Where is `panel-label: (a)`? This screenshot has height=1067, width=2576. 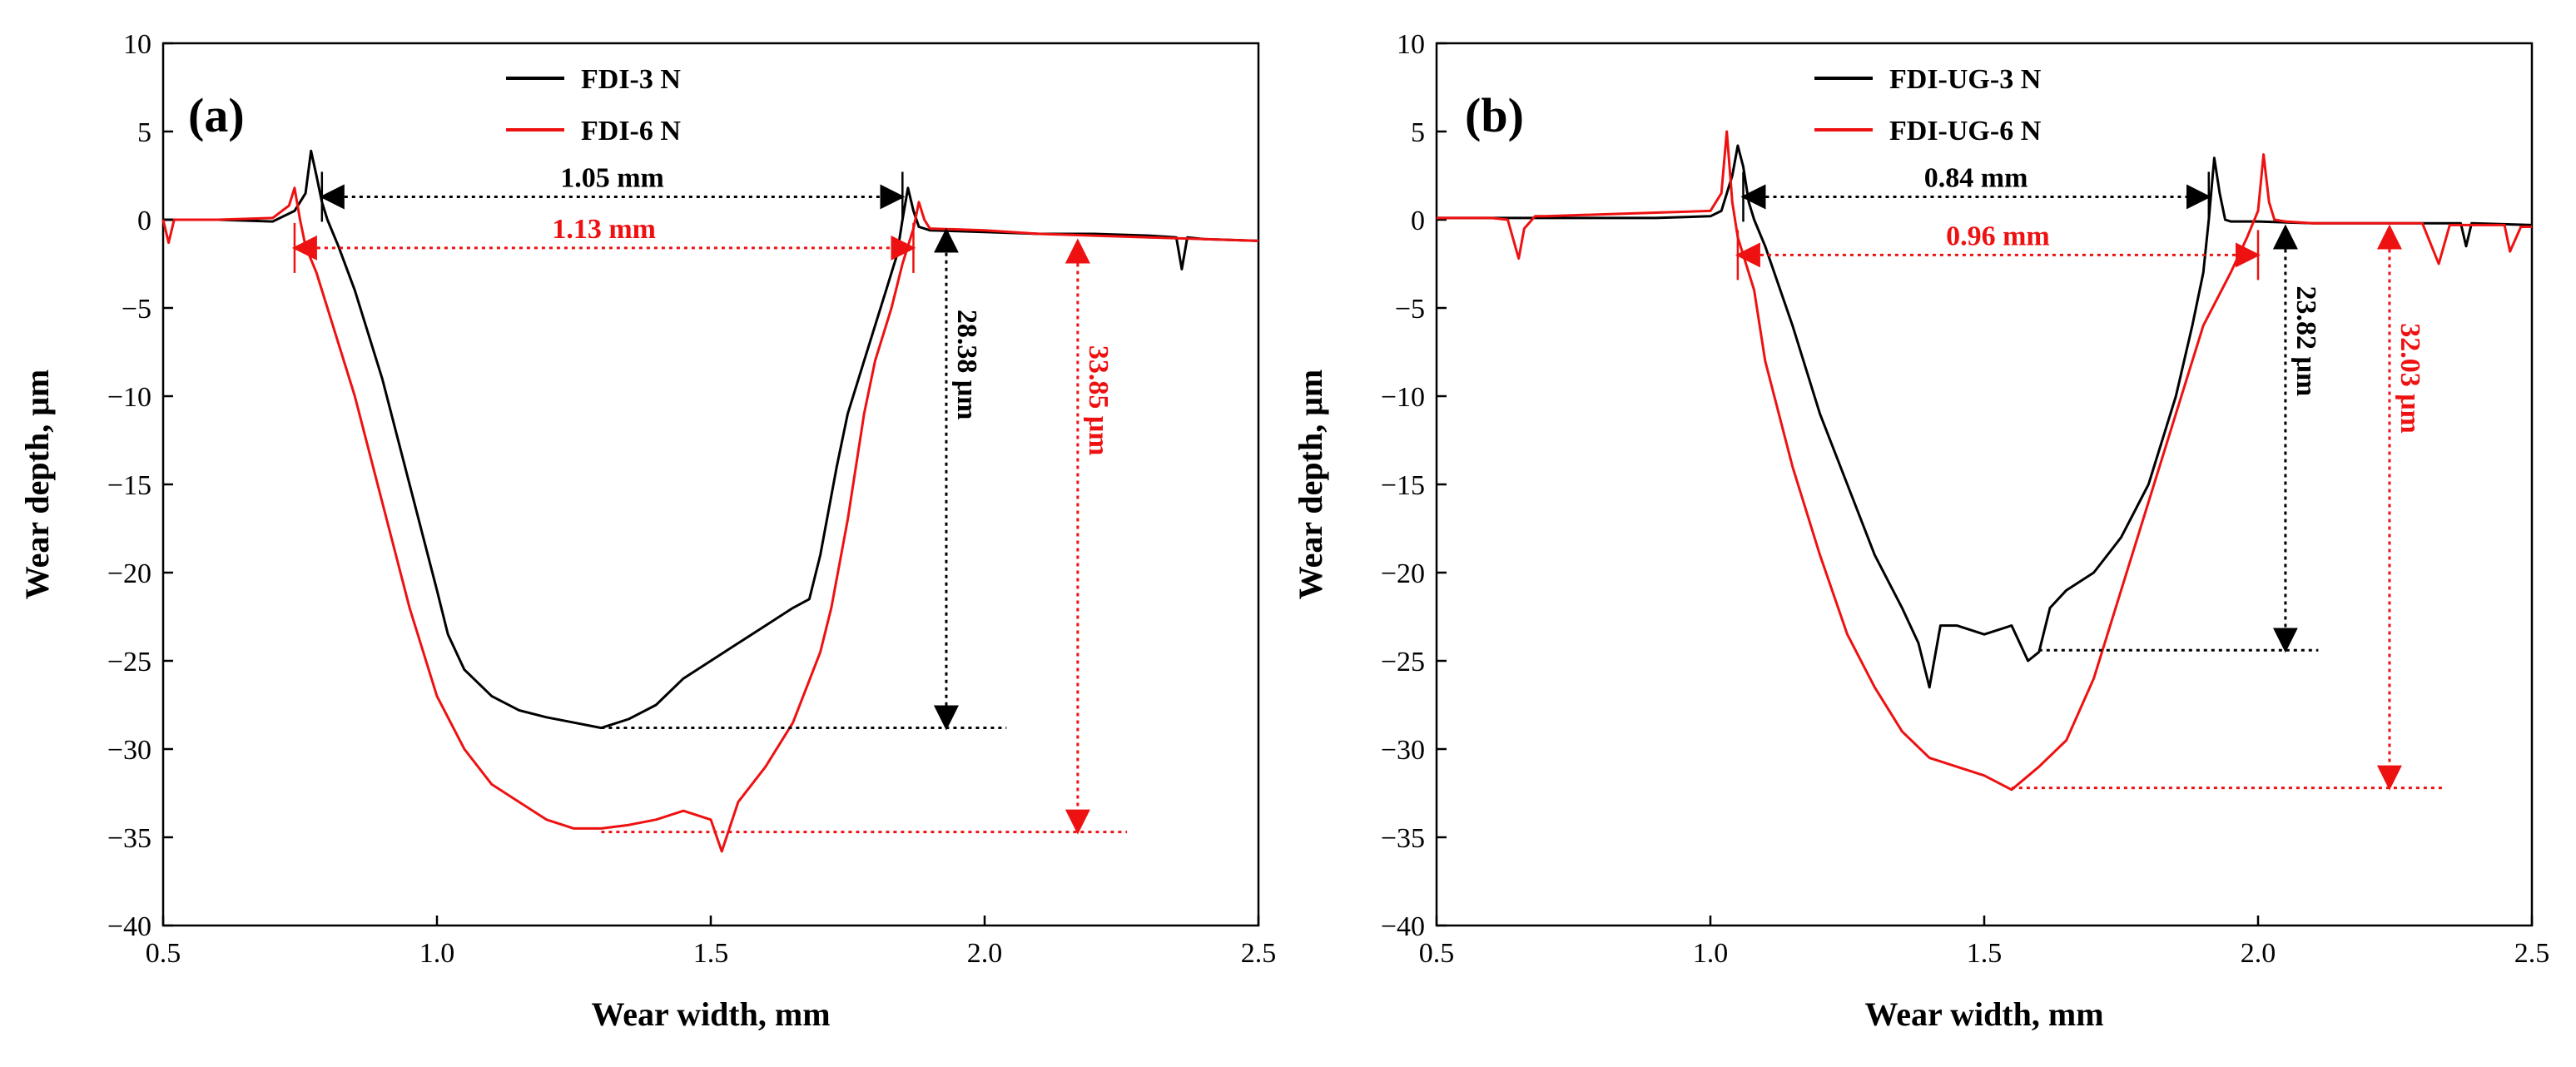
panel-label: (a) is located at coordinates (216, 115).